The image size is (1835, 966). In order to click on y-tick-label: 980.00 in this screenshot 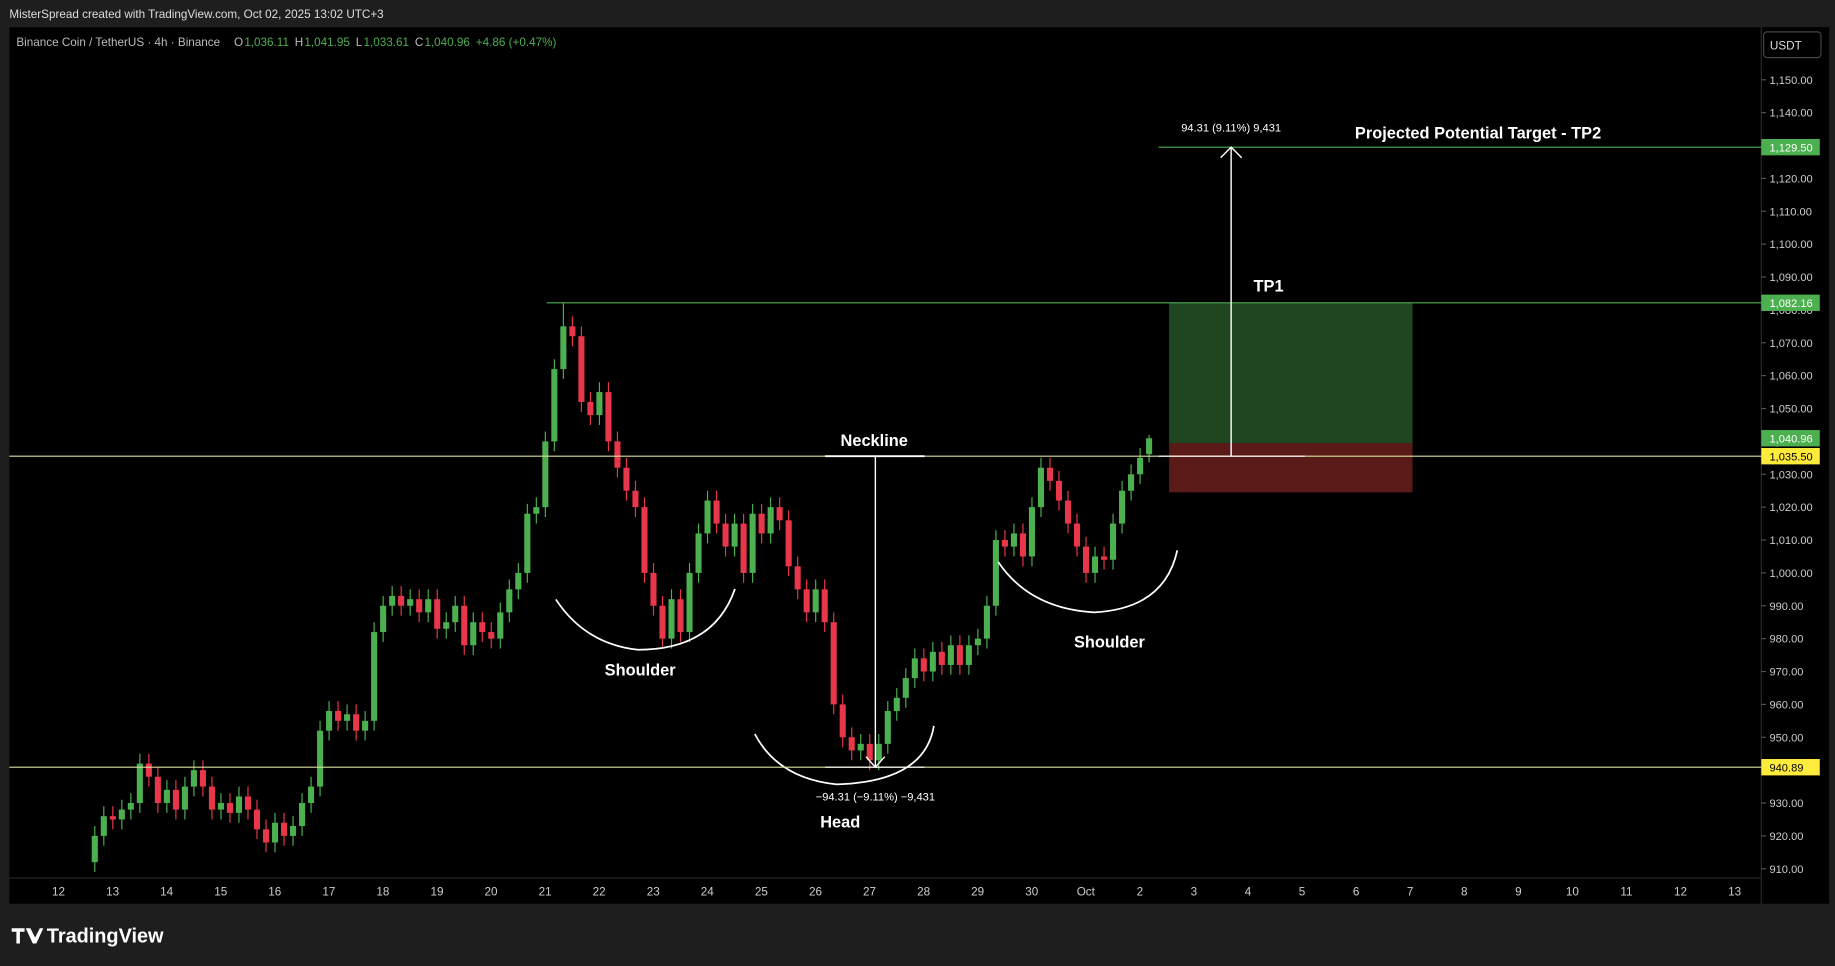, I will do `click(1786, 640)`.